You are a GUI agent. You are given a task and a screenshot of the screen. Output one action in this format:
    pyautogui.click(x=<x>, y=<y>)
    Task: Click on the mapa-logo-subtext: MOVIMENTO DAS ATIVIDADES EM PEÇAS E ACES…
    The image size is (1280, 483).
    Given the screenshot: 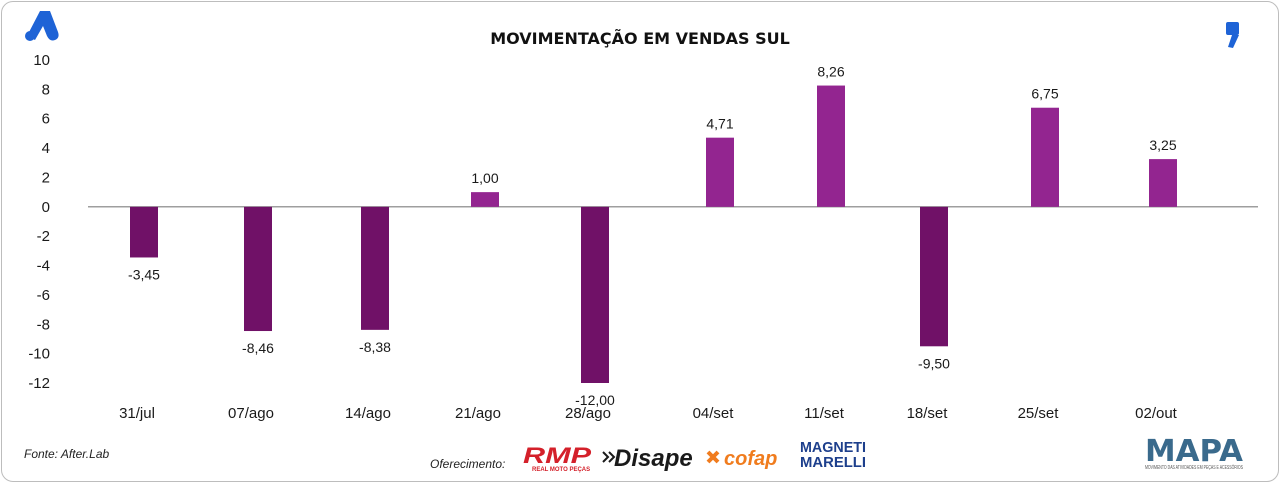 What is the action you would take?
    pyautogui.click(x=1194, y=467)
    